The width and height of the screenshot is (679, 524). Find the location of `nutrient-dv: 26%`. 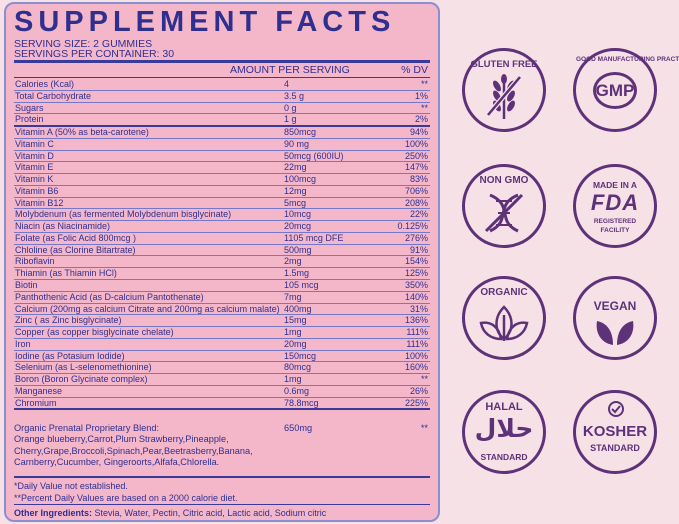

nutrient-dv: 26% is located at coordinates (418, 390).